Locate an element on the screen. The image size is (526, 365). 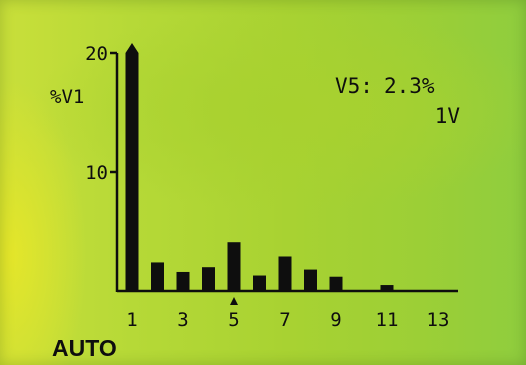
reading-value: 2.3% is located at coordinates (409, 86).